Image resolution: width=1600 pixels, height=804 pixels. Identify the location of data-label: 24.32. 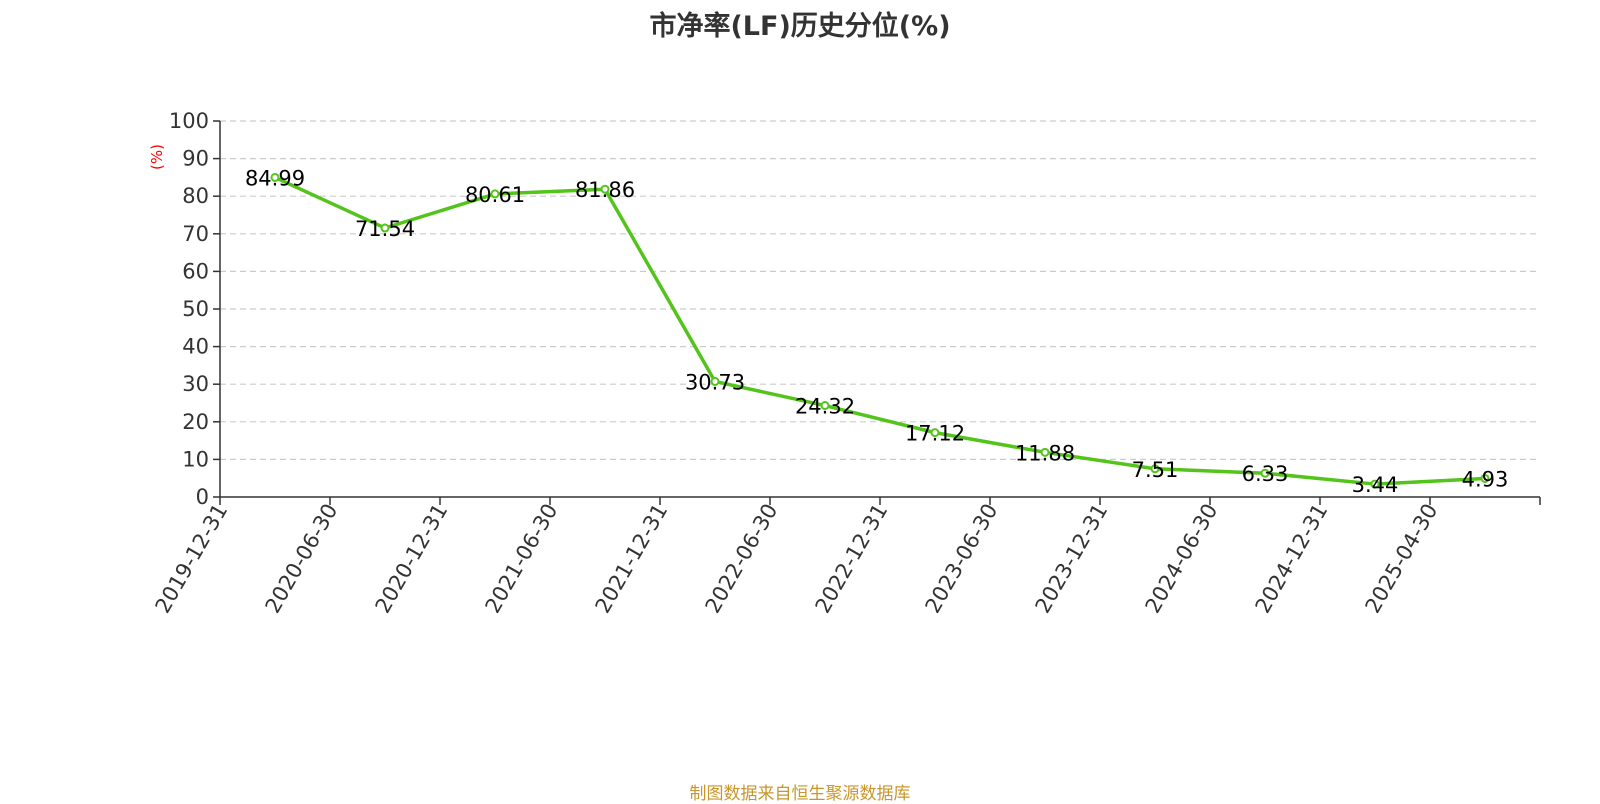
(825, 407).